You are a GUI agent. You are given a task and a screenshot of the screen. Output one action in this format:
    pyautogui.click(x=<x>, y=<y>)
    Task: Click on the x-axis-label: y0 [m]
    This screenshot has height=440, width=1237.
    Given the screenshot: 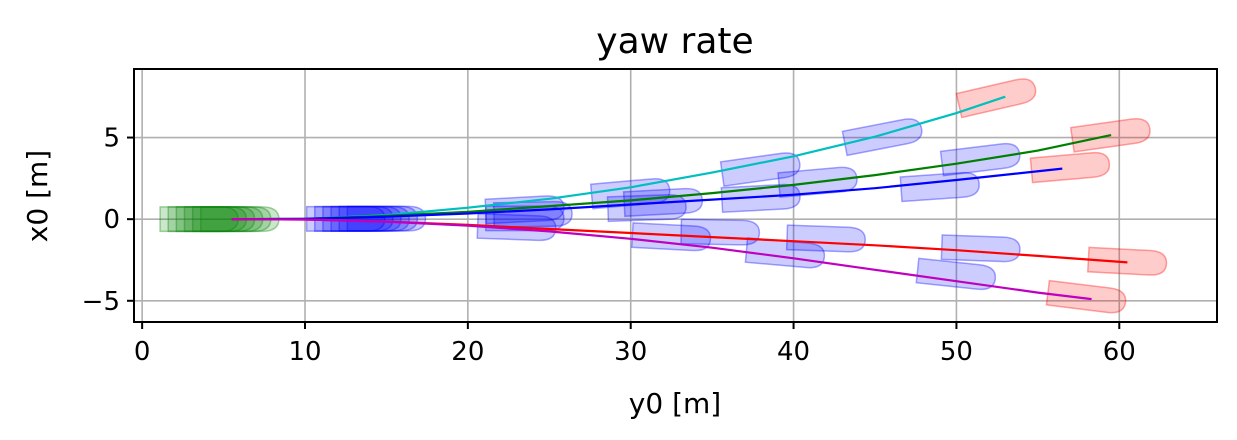 What is the action you would take?
    pyautogui.click(x=675, y=403)
    